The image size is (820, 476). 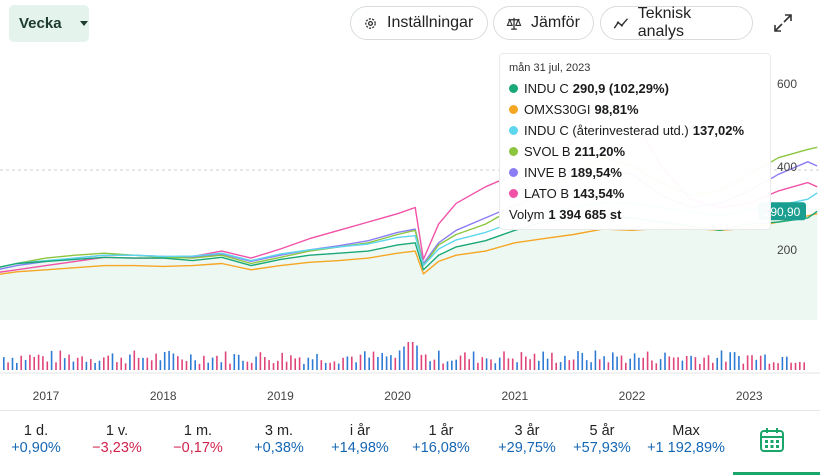 I want to click on volume-value: 1 394 685 st, so click(x=585, y=214).